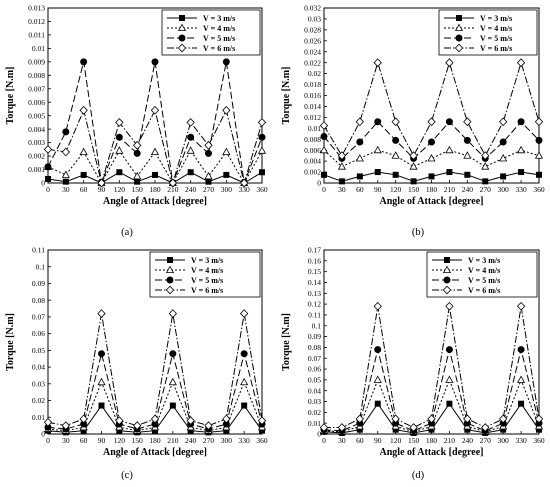 Image resolution: width=550 pixels, height=487 pixels. I want to click on x-tick-label: 30, so click(342, 440).